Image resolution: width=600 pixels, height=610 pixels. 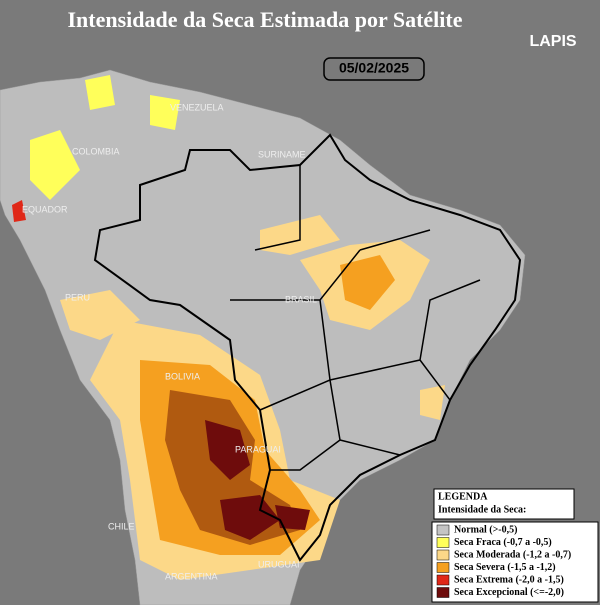 I want to click on legend-label: Normal (>-0,5), so click(x=485, y=529).